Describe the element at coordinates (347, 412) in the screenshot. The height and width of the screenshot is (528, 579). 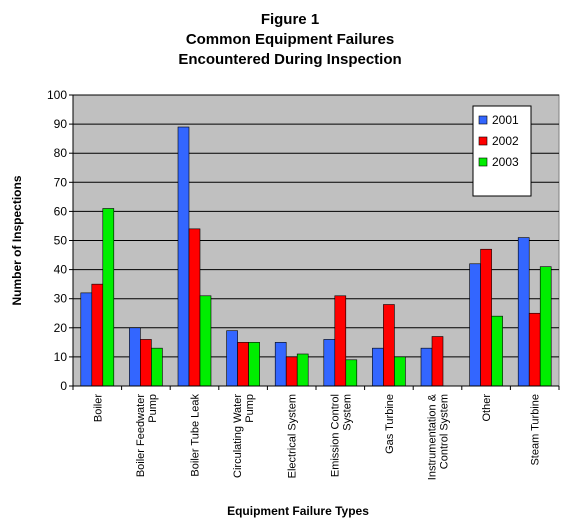
I see `x-category-label-line: System` at that location.